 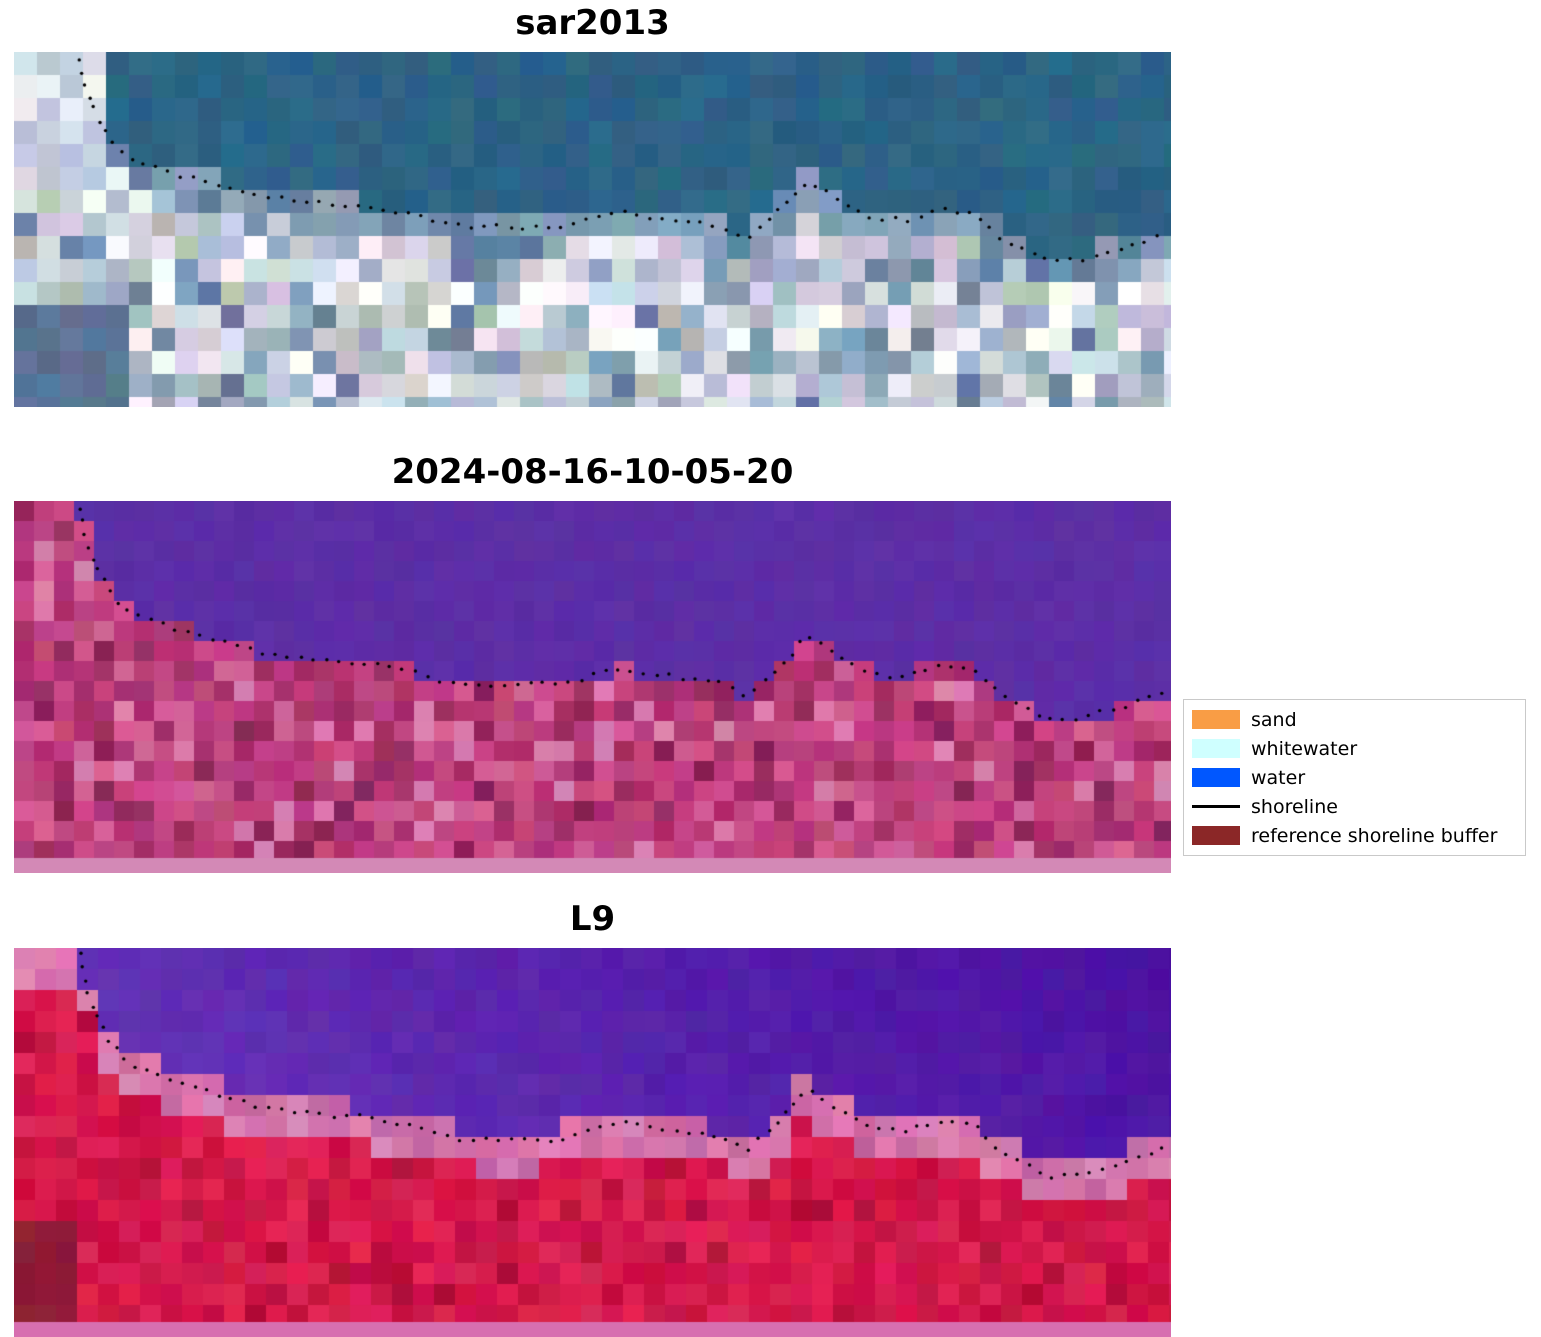 What do you see at coordinates (592, 919) in the screenshot?
I see `panel-title-l9: L9` at bounding box center [592, 919].